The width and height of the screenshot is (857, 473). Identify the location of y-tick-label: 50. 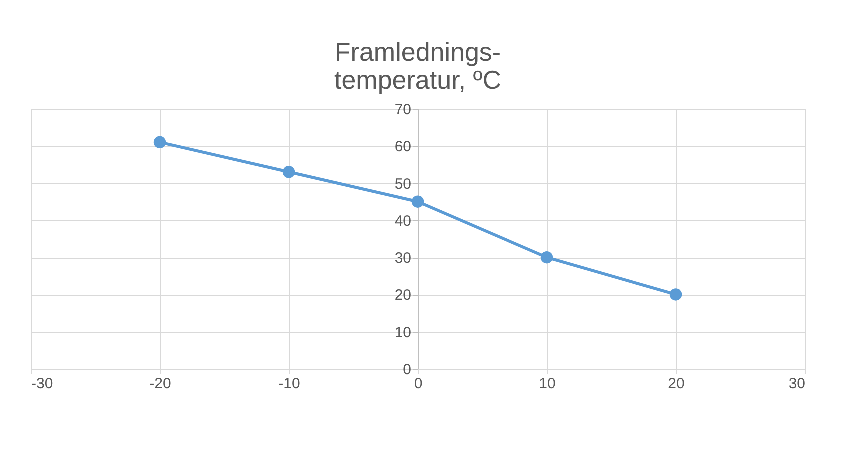
(403, 184).